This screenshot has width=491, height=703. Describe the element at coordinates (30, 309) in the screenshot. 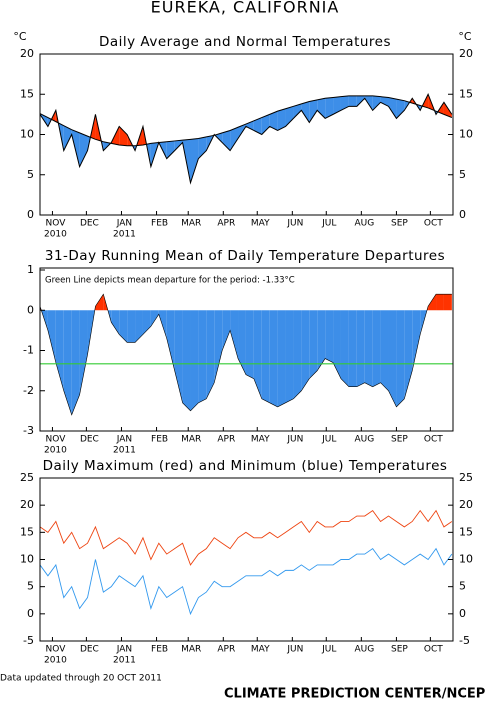

I see `y-tick-label: 0` at that location.